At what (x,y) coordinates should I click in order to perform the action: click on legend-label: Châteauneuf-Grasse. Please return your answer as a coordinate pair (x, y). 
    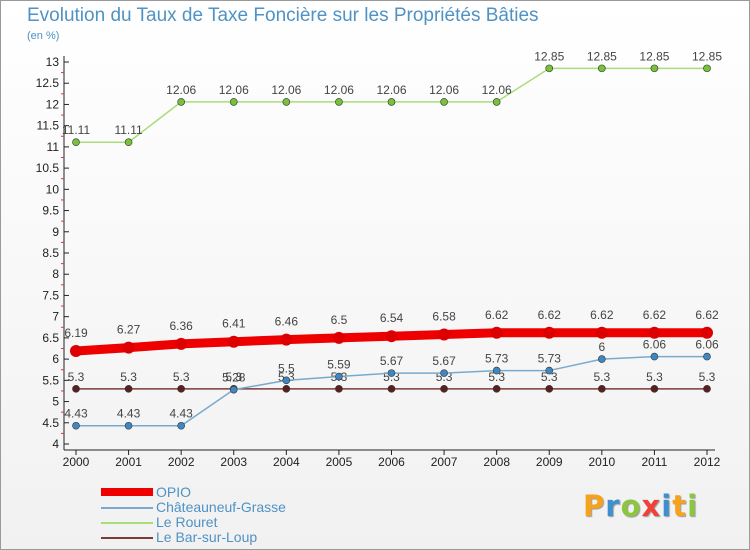
    Looking at the image, I should click on (221, 507).